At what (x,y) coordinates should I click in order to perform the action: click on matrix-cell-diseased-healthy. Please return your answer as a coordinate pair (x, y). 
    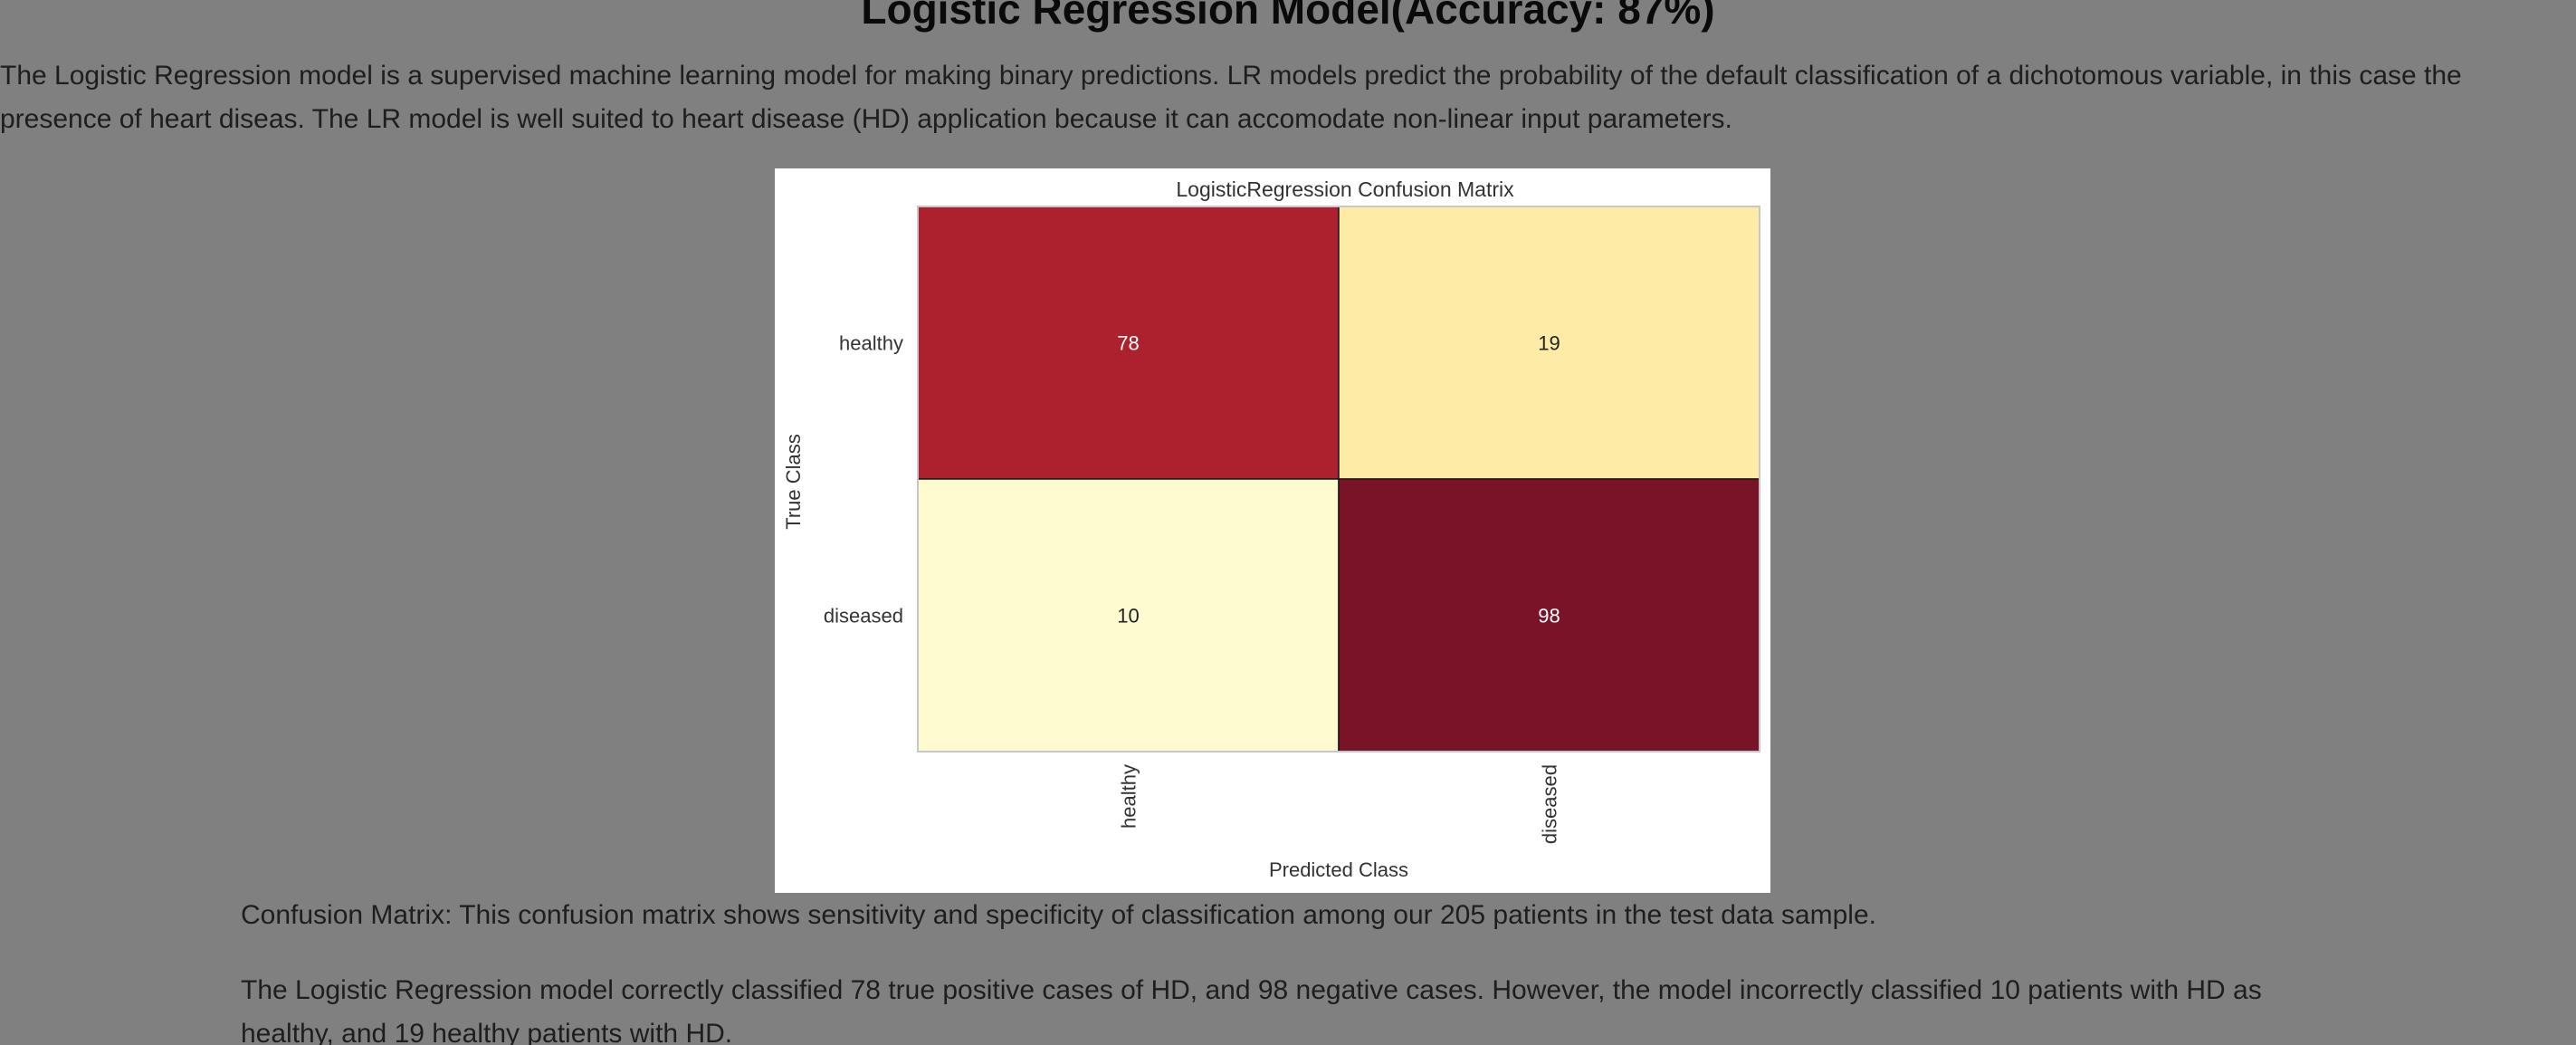
    Looking at the image, I should click on (1128, 615).